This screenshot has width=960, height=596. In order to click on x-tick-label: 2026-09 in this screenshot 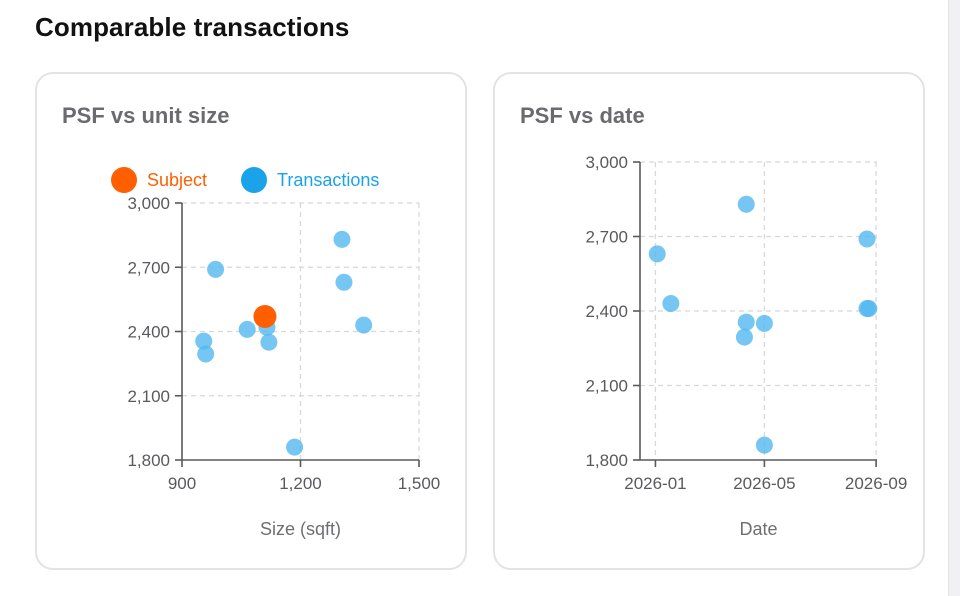, I will do `click(876, 483)`.